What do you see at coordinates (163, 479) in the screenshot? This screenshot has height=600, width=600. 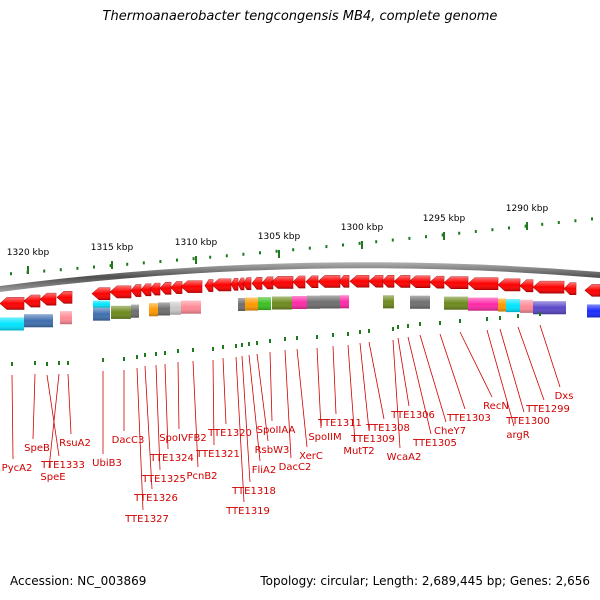 I see `gene-label: TTE1325` at bounding box center [163, 479].